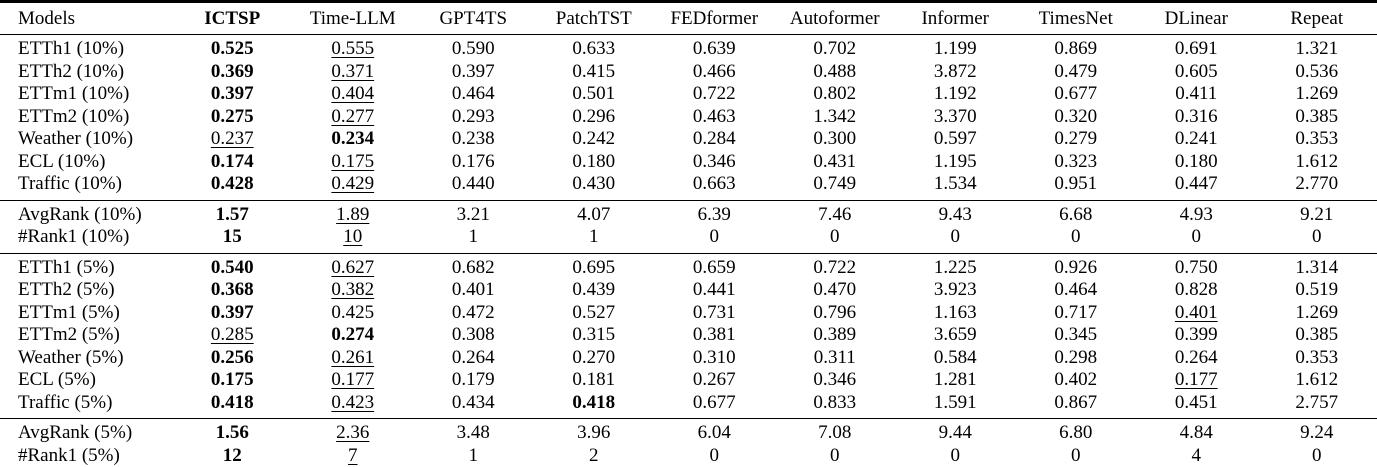 This screenshot has height=467, width=1377. I want to click on value-cell: 9.21, so click(1317, 214).